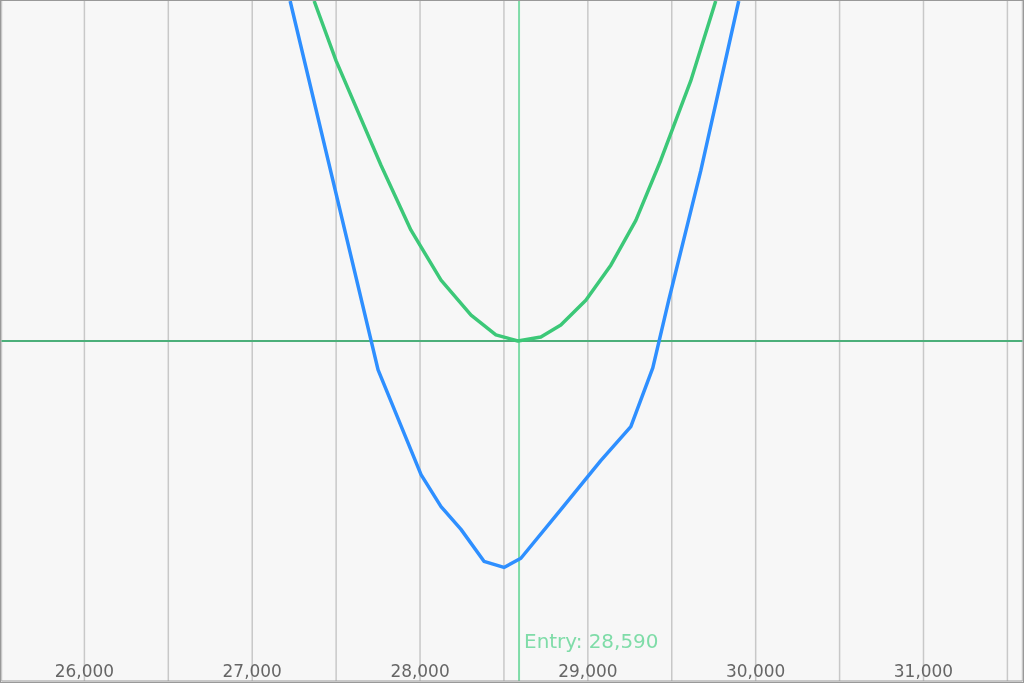  Describe the element at coordinates (588, 671) in the screenshot. I see `x-tick-label: 29,000` at that location.